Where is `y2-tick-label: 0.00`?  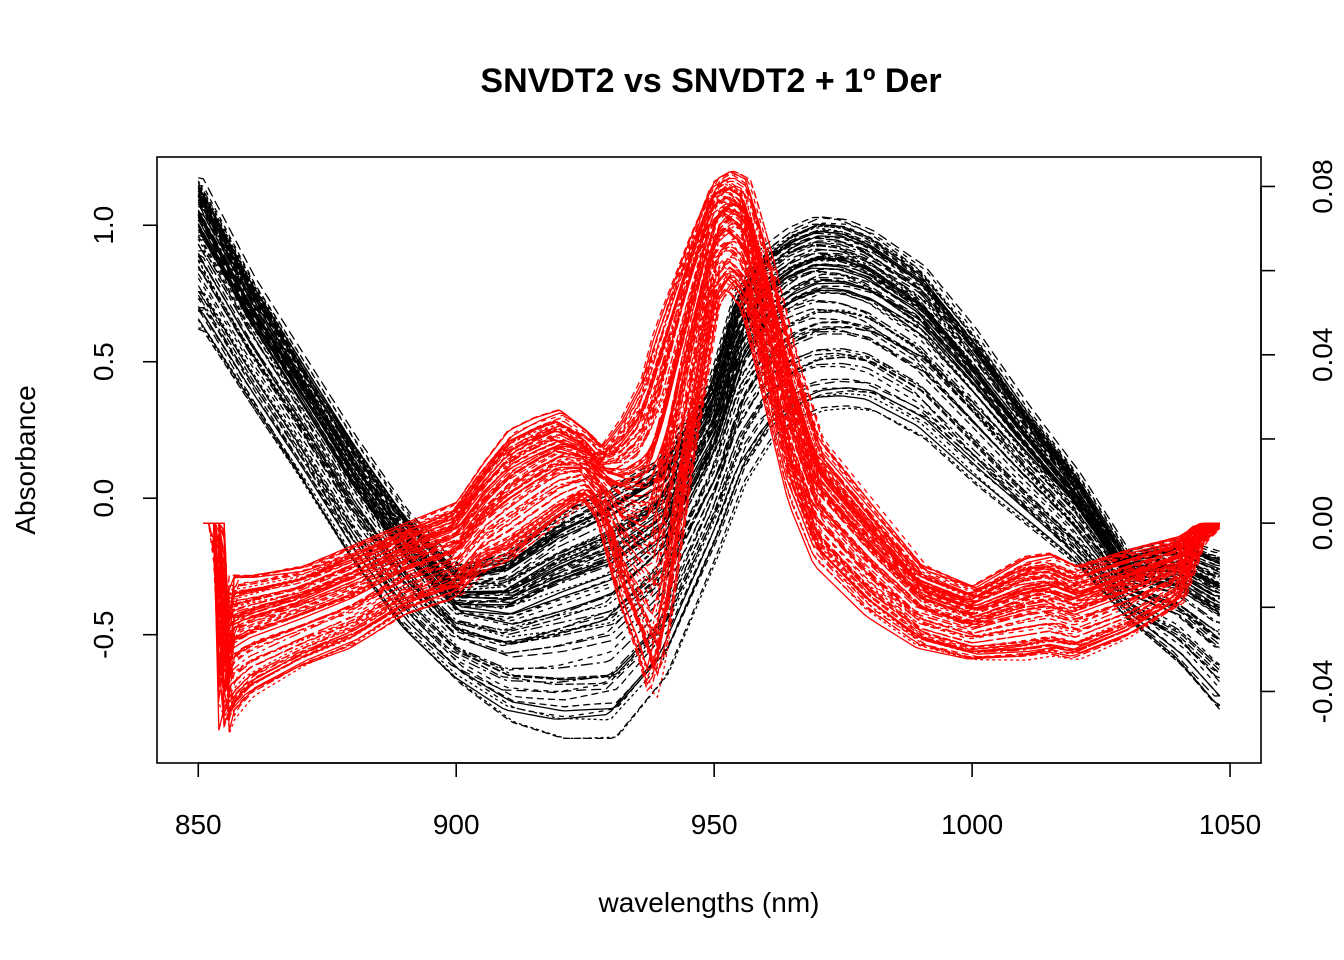
y2-tick-label: 0.00 is located at coordinates (1322, 523).